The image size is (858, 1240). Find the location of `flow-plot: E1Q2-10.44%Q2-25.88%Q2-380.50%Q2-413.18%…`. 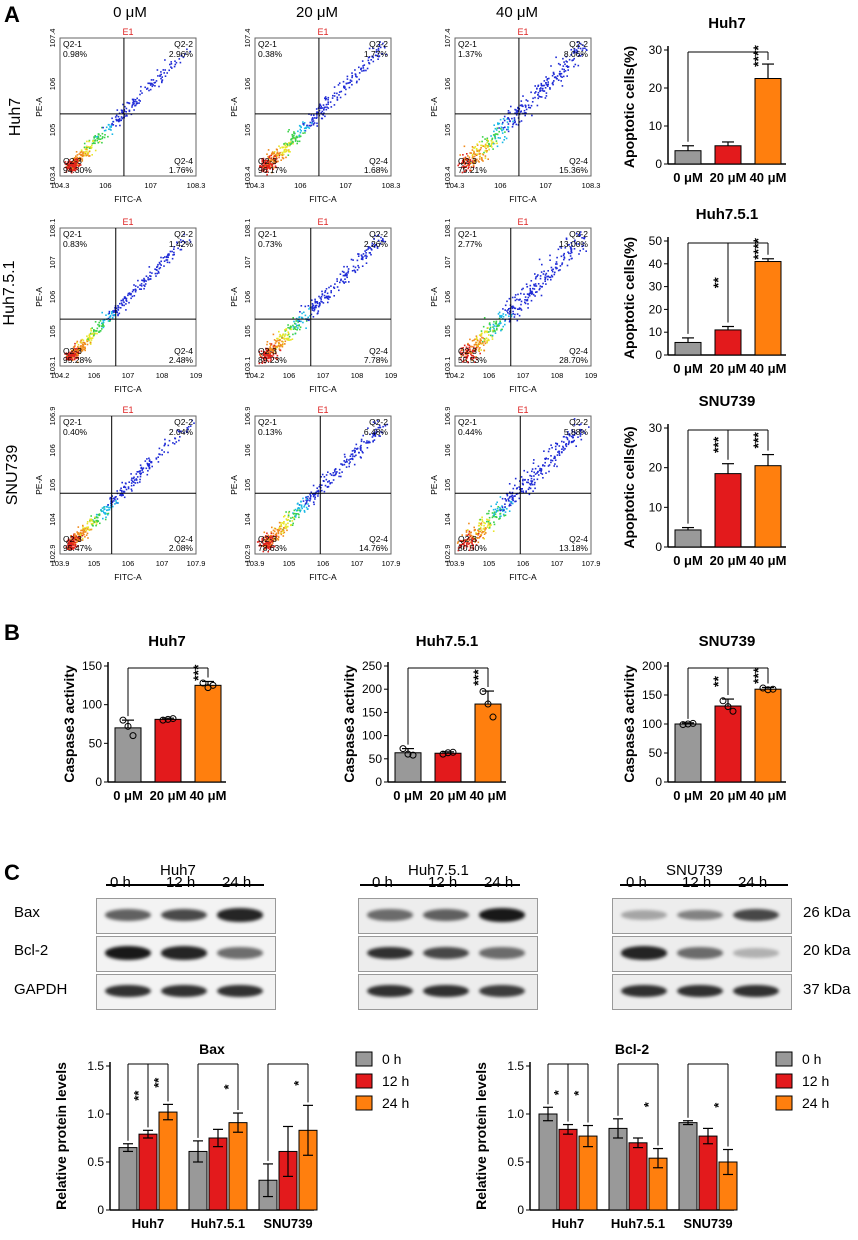

flow-plot: E1Q2-10.44%Q2-25.88%Q2-380.50%Q2-413.18%… is located at coordinates (514, 493).